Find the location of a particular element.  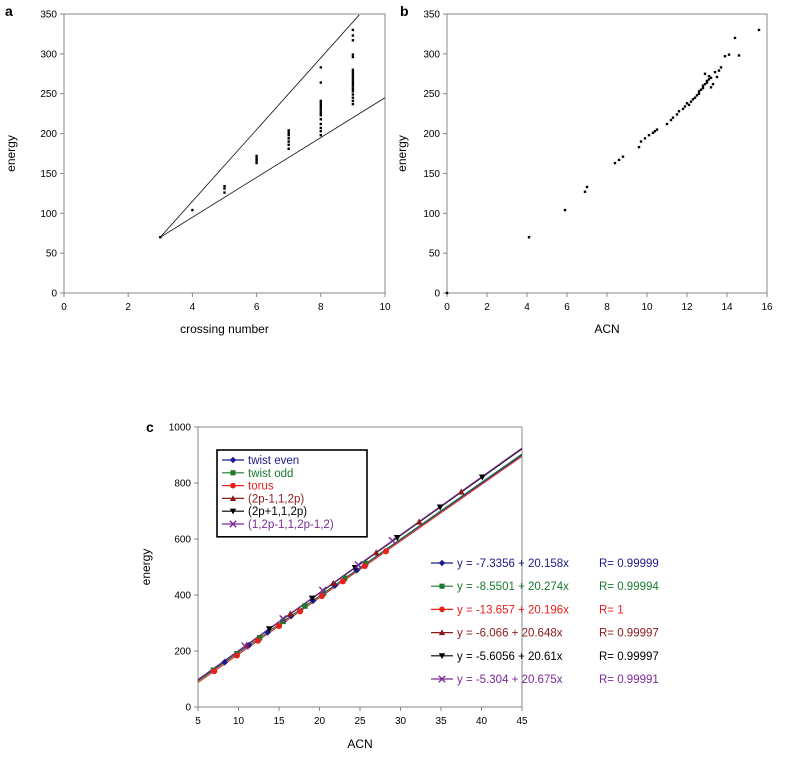

y-axis-label: energy is located at coordinates (146, 567).